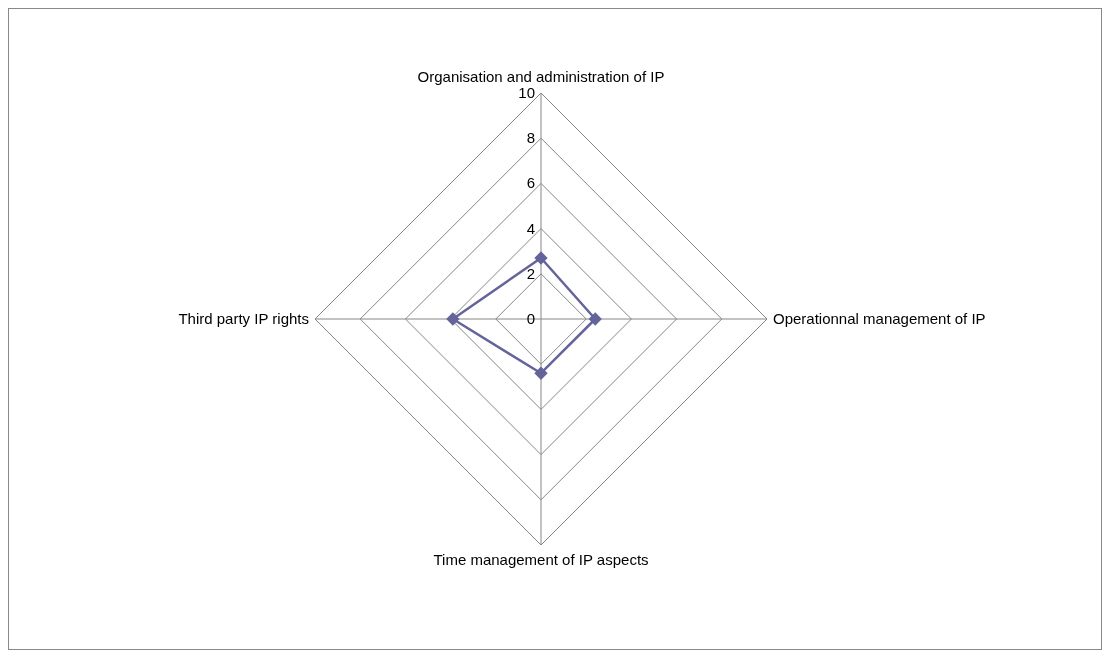  Describe the element at coordinates (530, 138) in the screenshot. I see `y-tick-label: 8` at that location.